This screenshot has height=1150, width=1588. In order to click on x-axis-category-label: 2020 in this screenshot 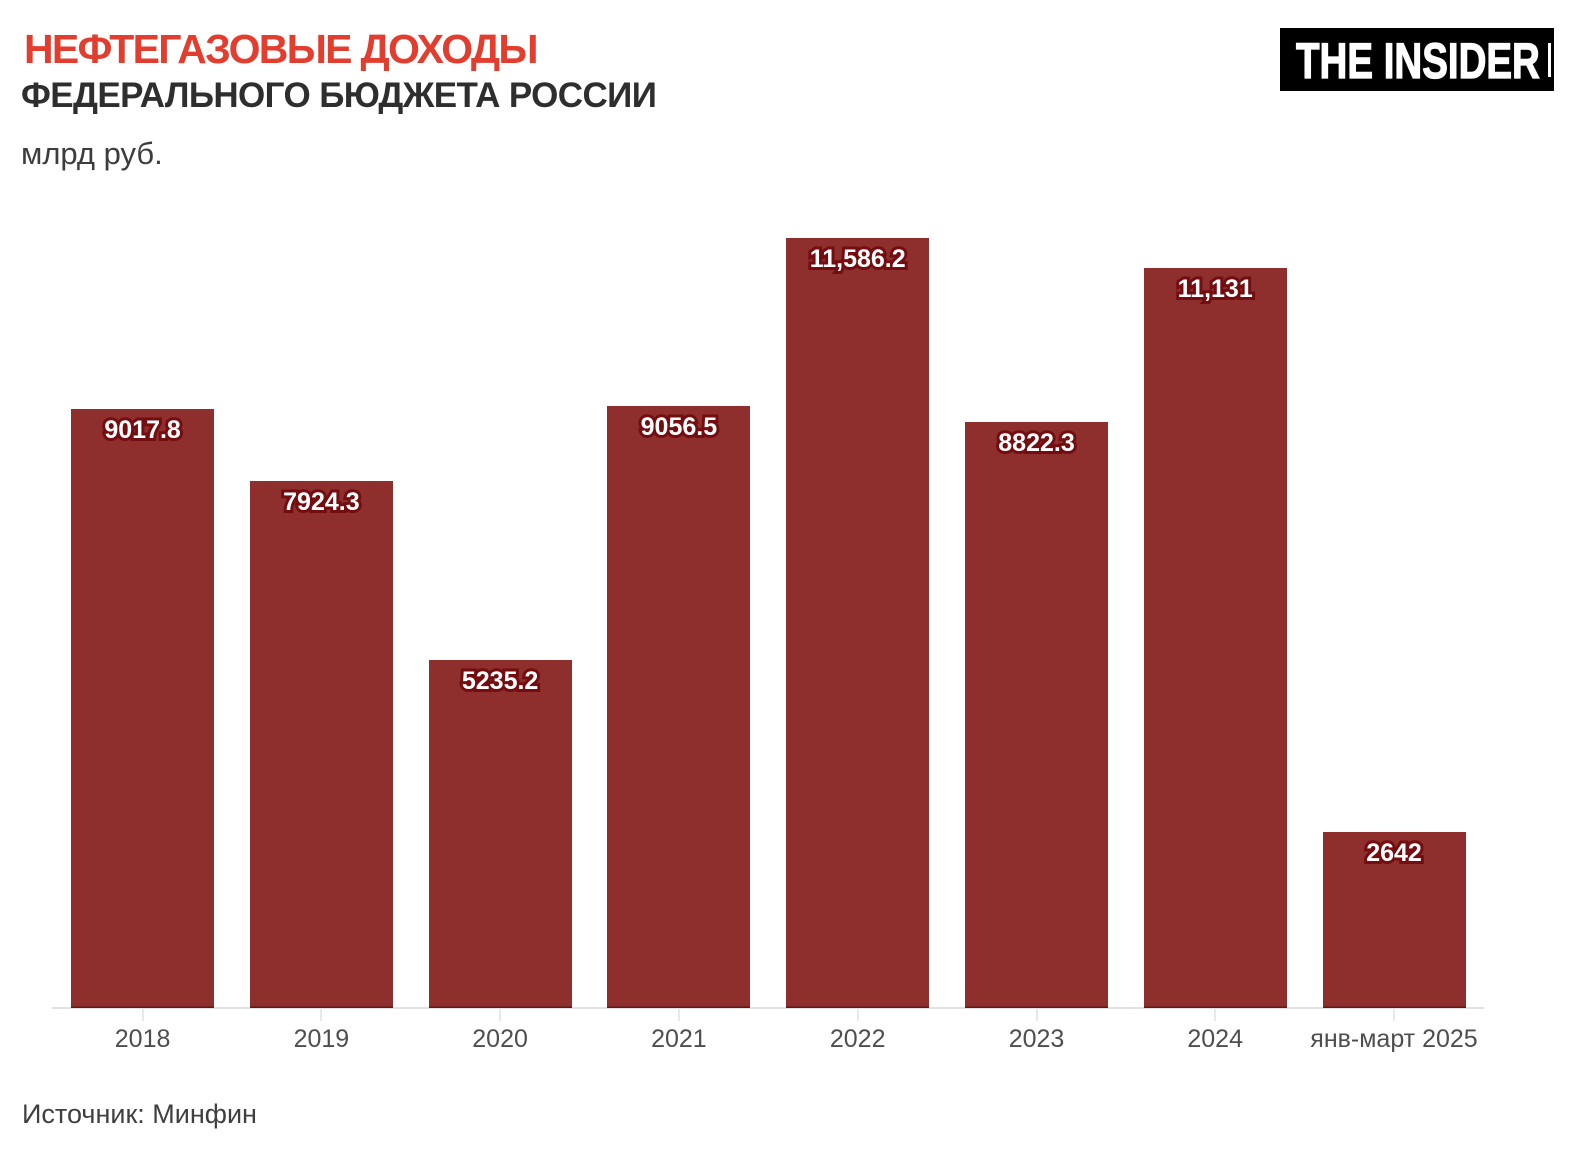, I will do `click(500, 1039)`.